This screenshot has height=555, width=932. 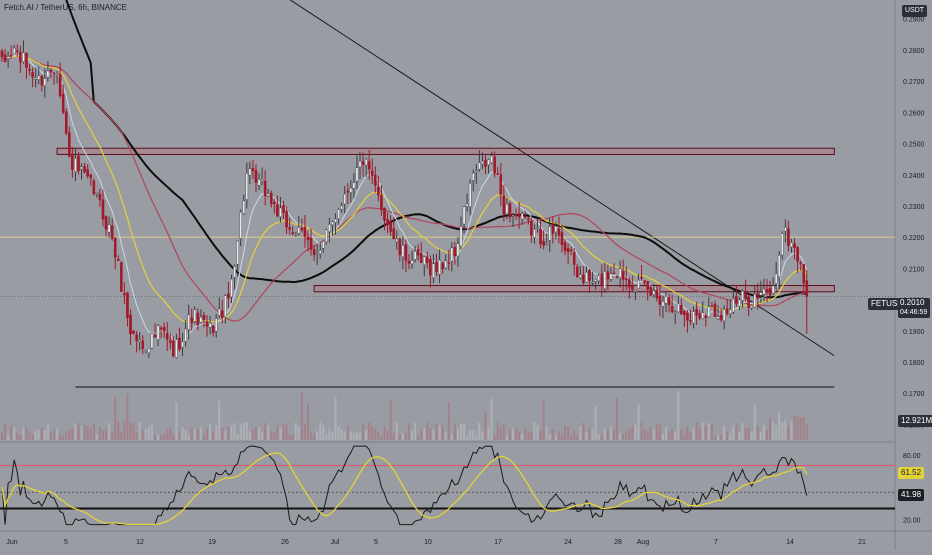 What do you see at coordinates (862, 542) in the screenshot?
I see `time-tick-label: 21` at bounding box center [862, 542].